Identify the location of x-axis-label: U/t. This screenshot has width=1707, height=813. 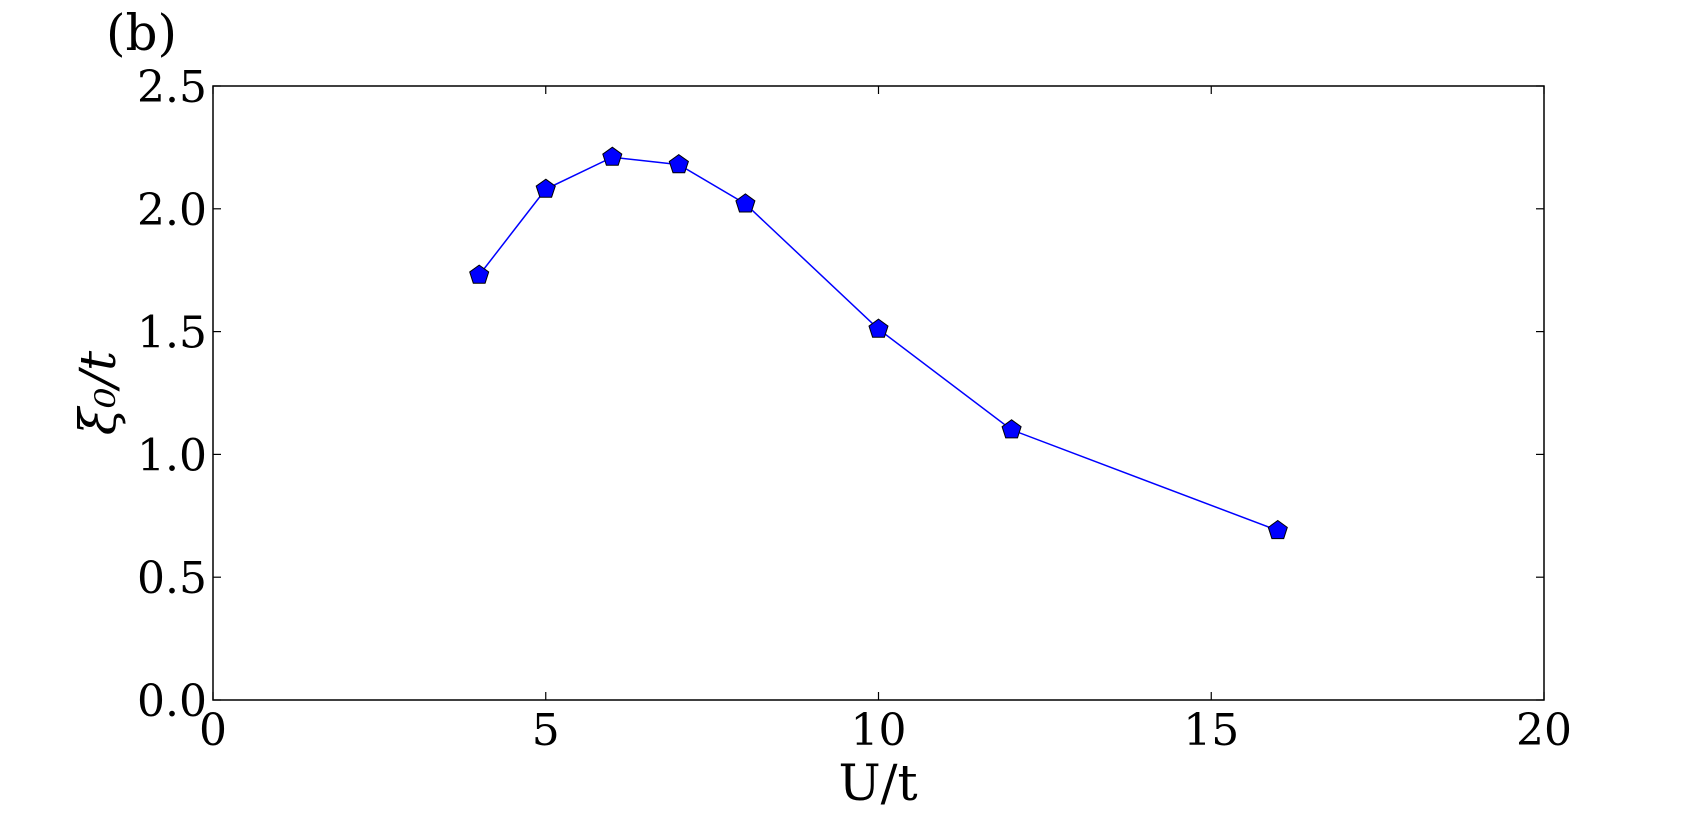
(877, 783).